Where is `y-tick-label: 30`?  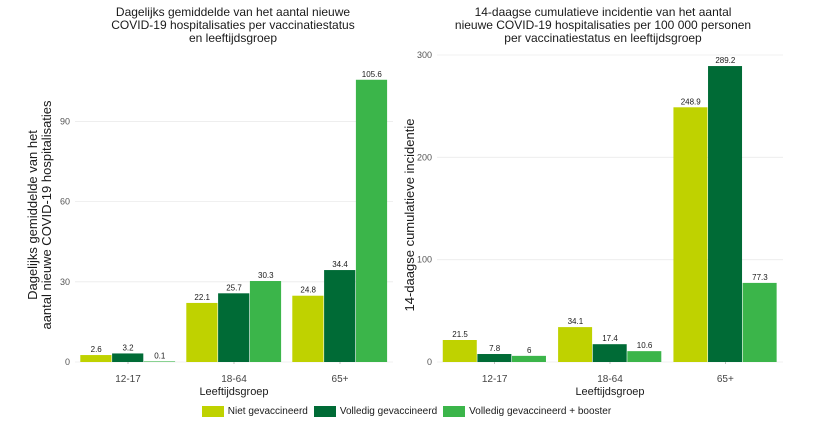
y-tick-label: 30 is located at coordinates (65, 282).